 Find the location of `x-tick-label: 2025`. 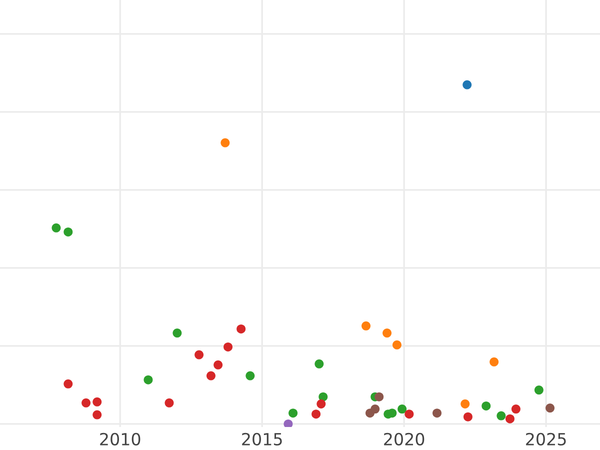

x-tick-label: 2025 is located at coordinates (546, 439).